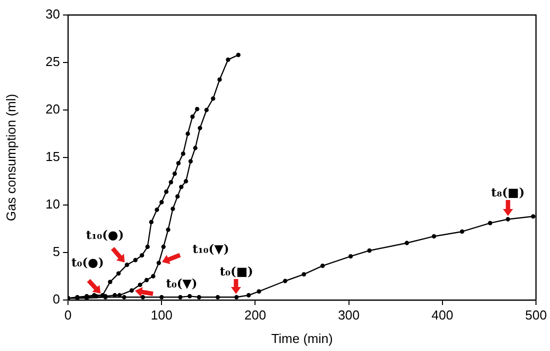  I want to click on y-axis-title: Gas consumption (ml), so click(10, 158).